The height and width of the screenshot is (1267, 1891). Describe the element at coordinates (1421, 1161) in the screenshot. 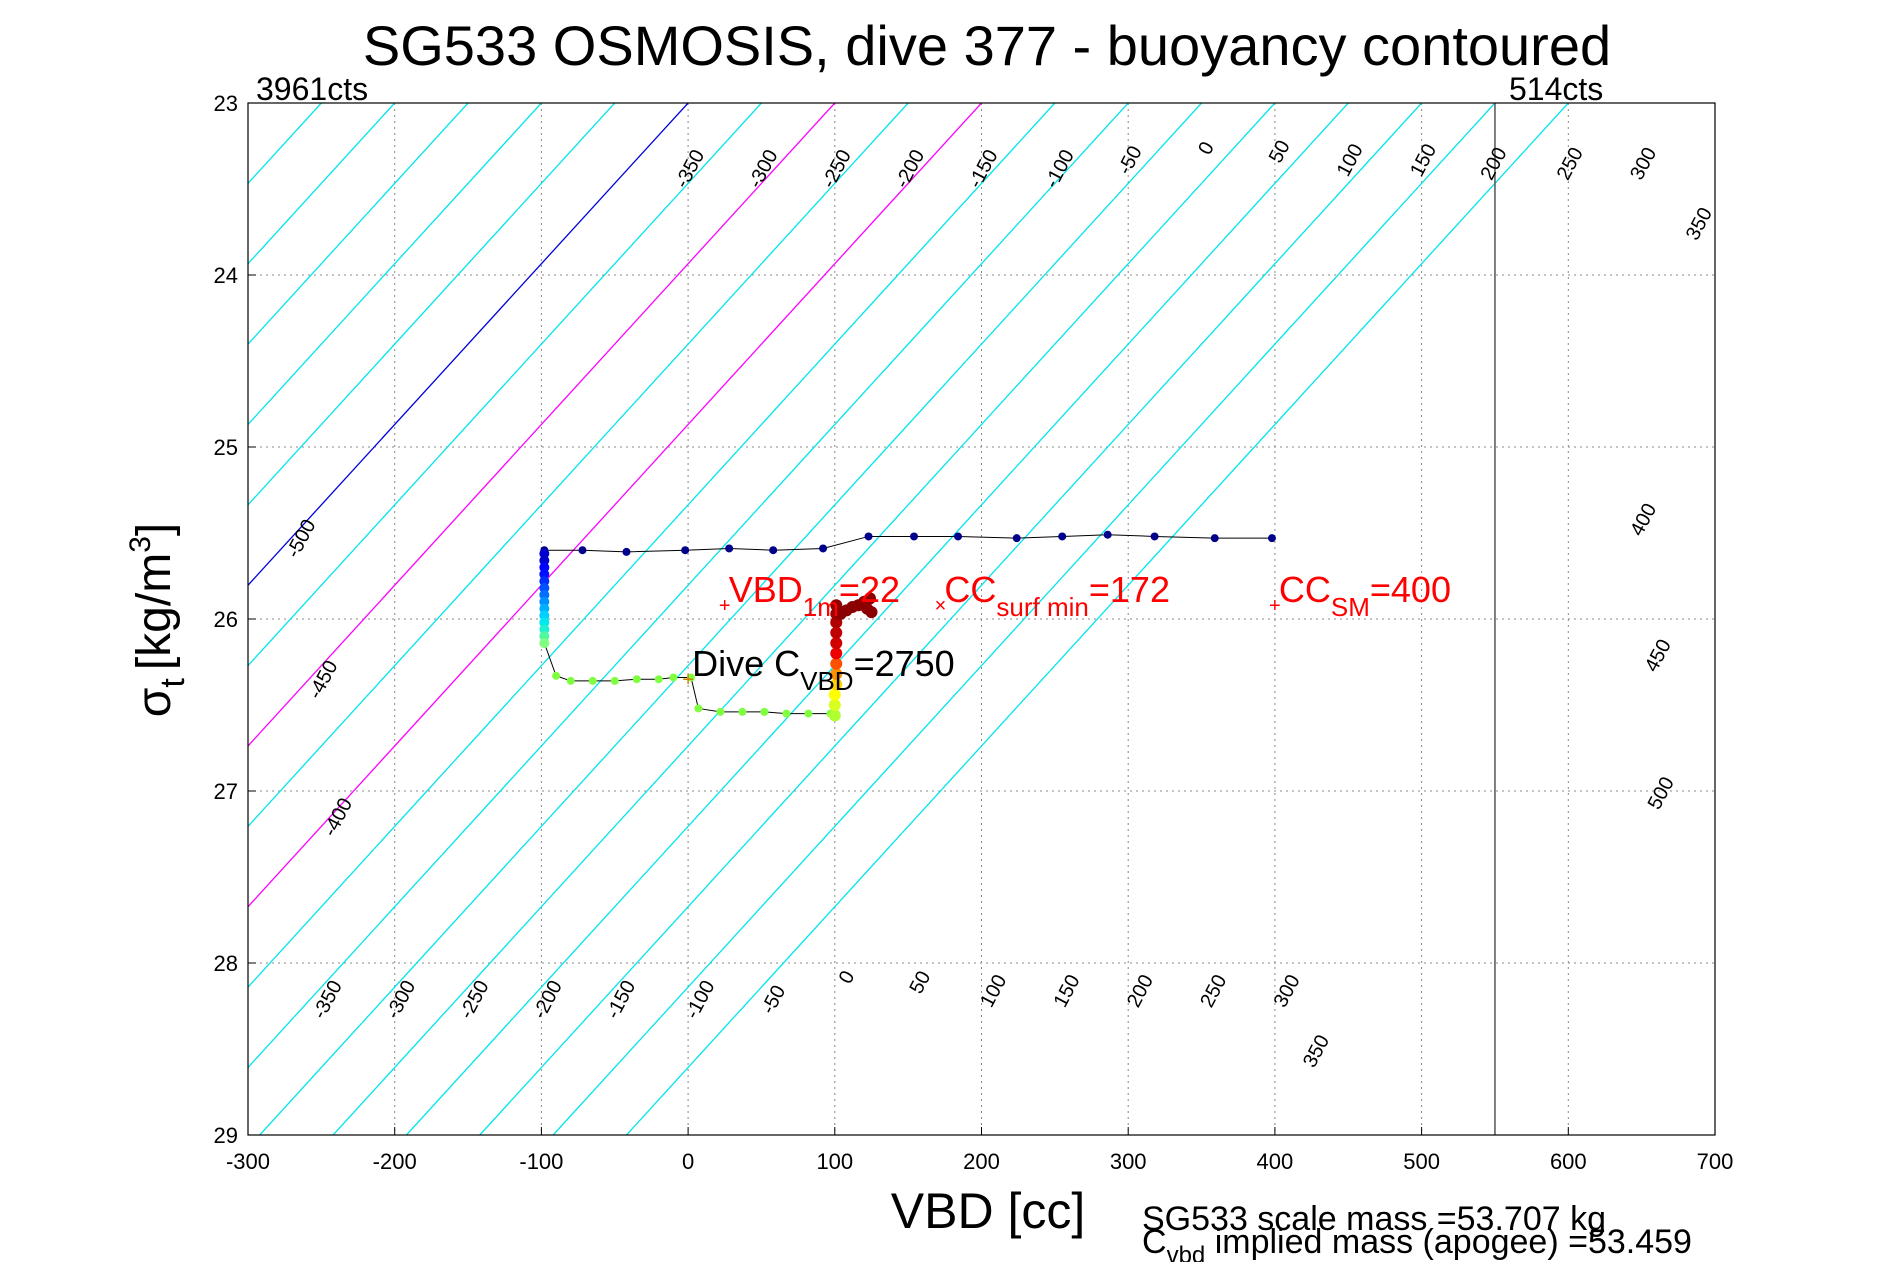

I see `x-tick-label: 500` at that location.